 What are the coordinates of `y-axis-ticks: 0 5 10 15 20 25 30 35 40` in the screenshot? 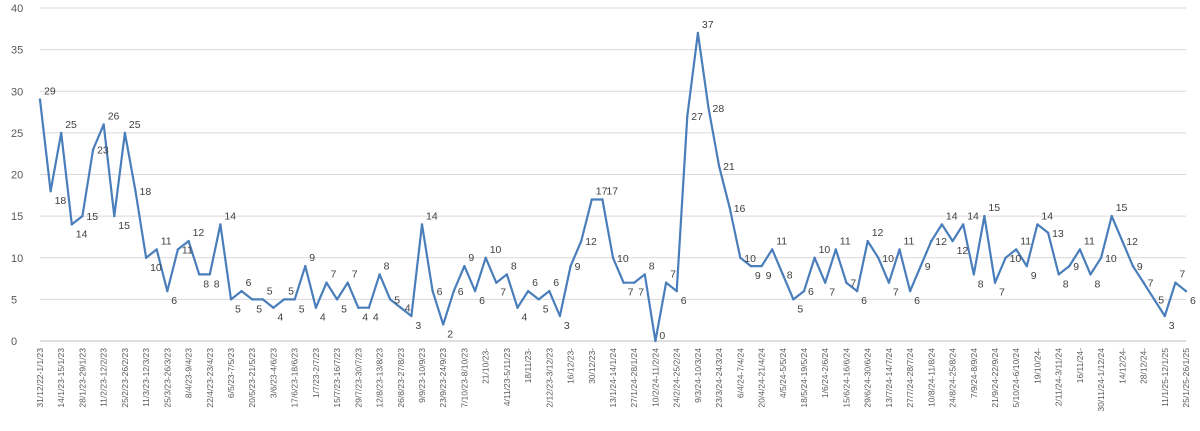 It's located at (17, 175).